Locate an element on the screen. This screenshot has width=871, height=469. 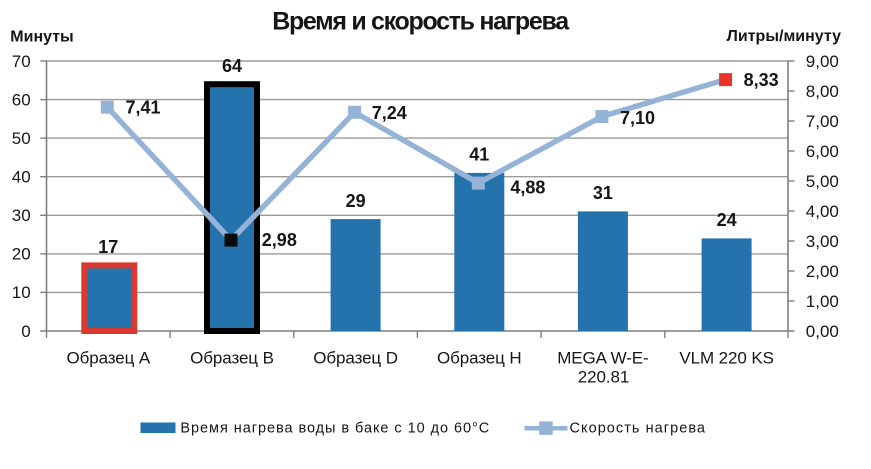
svg-text: 220.81 is located at coordinates (603, 377).